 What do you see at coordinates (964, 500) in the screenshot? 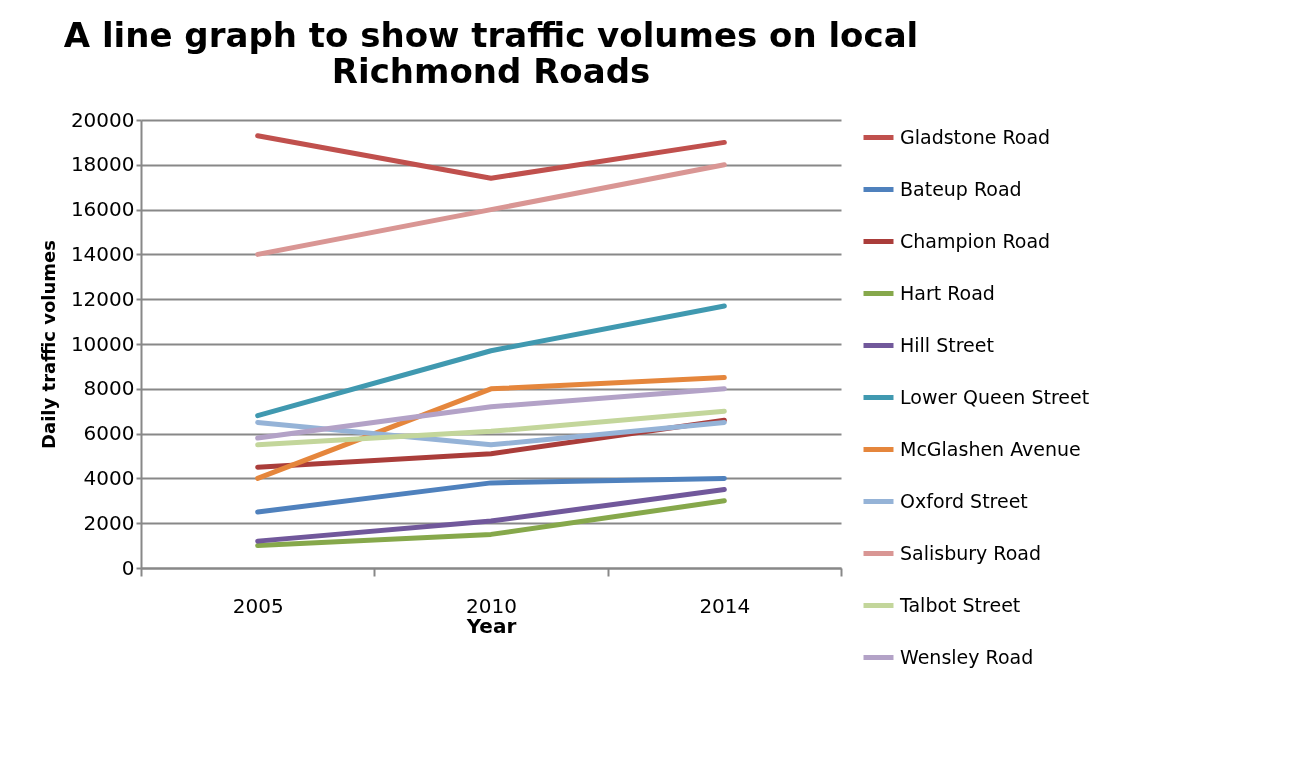
I see `legend-label: Oxford Street` at bounding box center [964, 500].